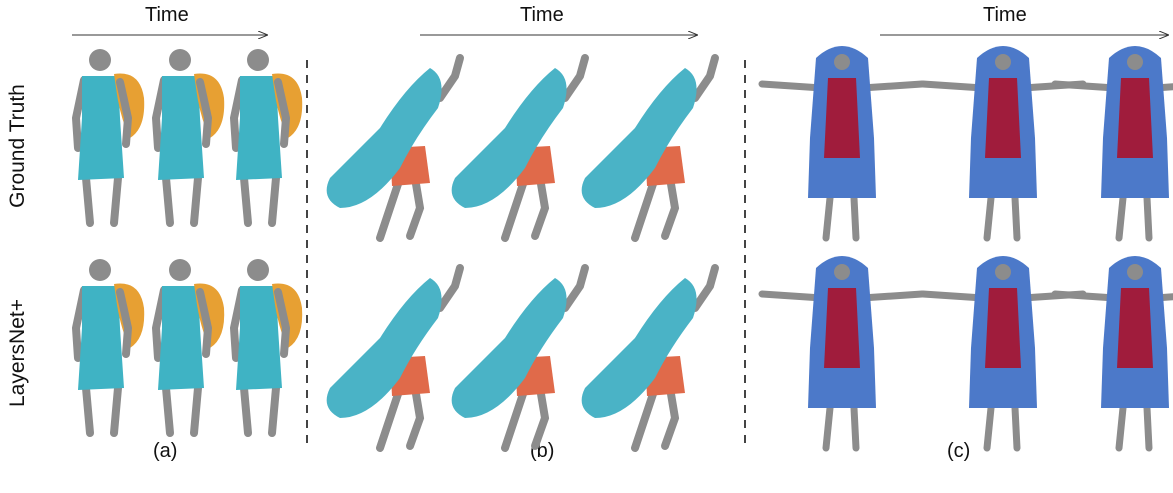 The width and height of the screenshot is (1173, 493). What do you see at coordinates (165, 451) in the screenshot?
I see `panel-label-a: (a)` at bounding box center [165, 451].